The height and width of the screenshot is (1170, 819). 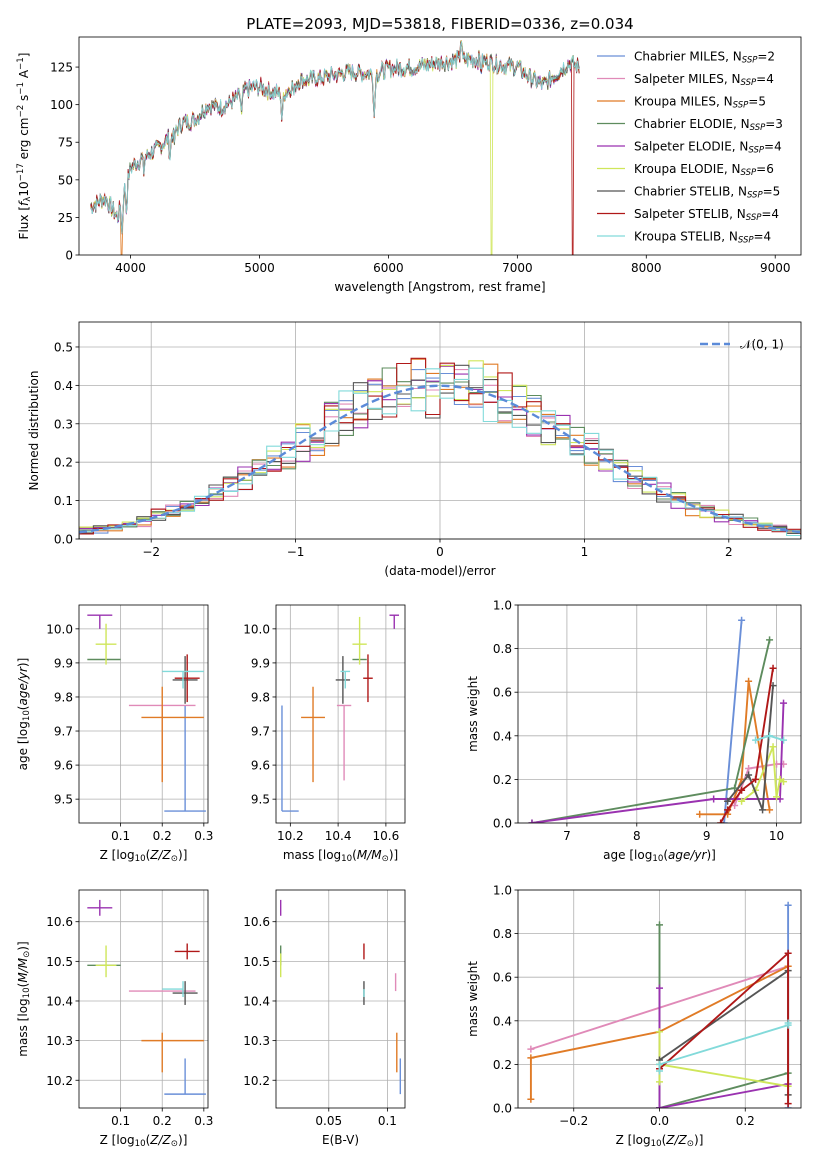 I want to click on histogram-kroupa-stelib, so click(x=440, y=453).